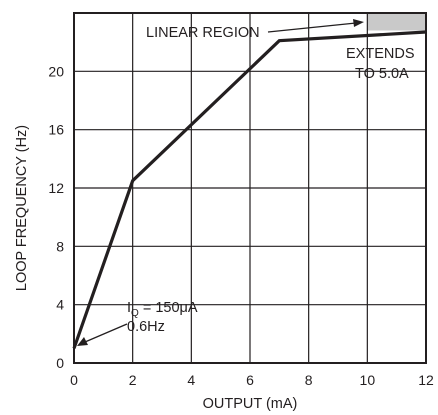 Image resolution: width=438 pixels, height=415 pixels. I want to click on y-tick-label: 12, so click(56, 188).